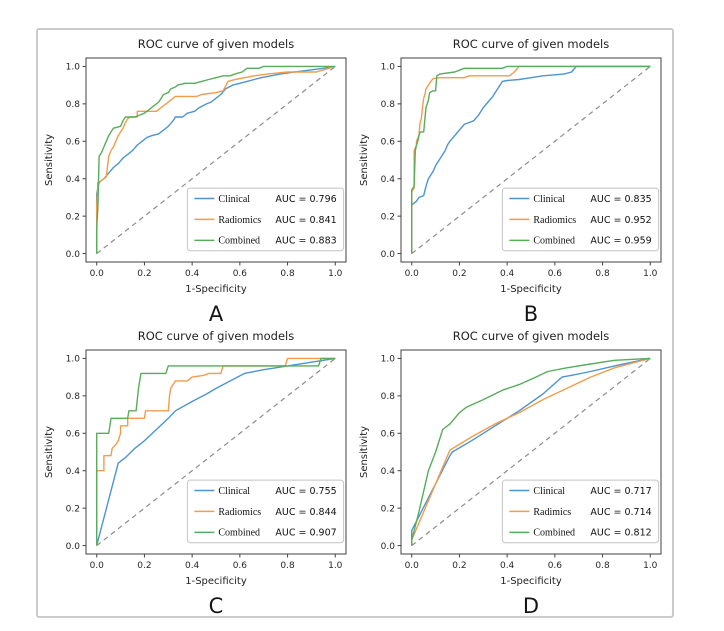 The image size is (724, 631). What do you see at coordinates (620, 491) in the screenshot?
I see `legend-auc-value: AUC = 0.717` at bounding box center [620, 491].